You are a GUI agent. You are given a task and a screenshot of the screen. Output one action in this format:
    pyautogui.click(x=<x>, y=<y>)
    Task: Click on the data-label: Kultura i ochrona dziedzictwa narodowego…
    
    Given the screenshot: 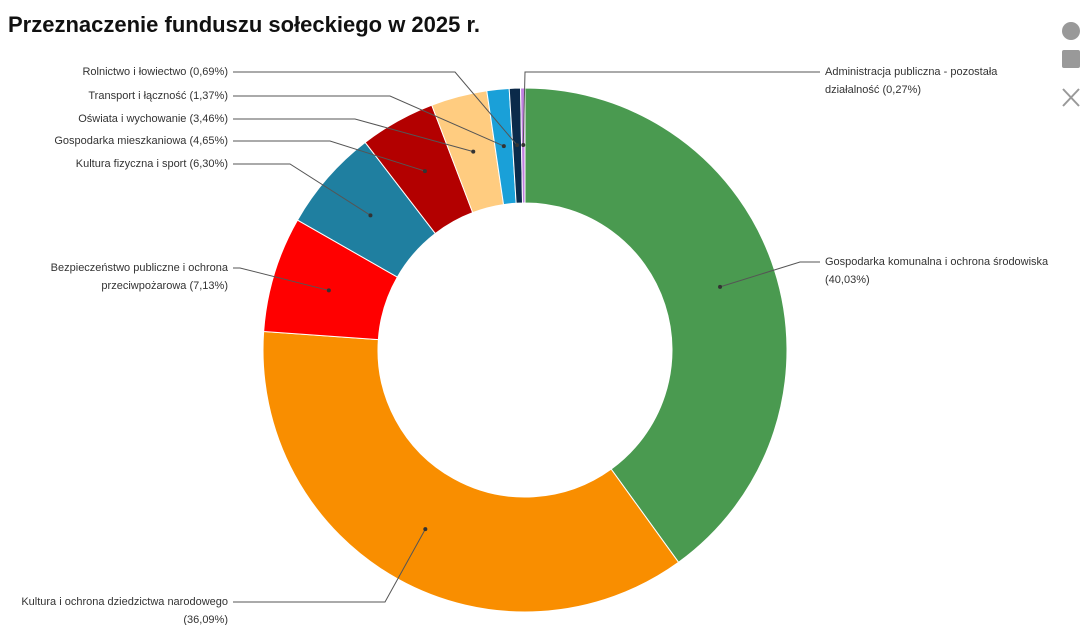 What is the action you would take?
    pyautogui.click(x=120, y=609)
    